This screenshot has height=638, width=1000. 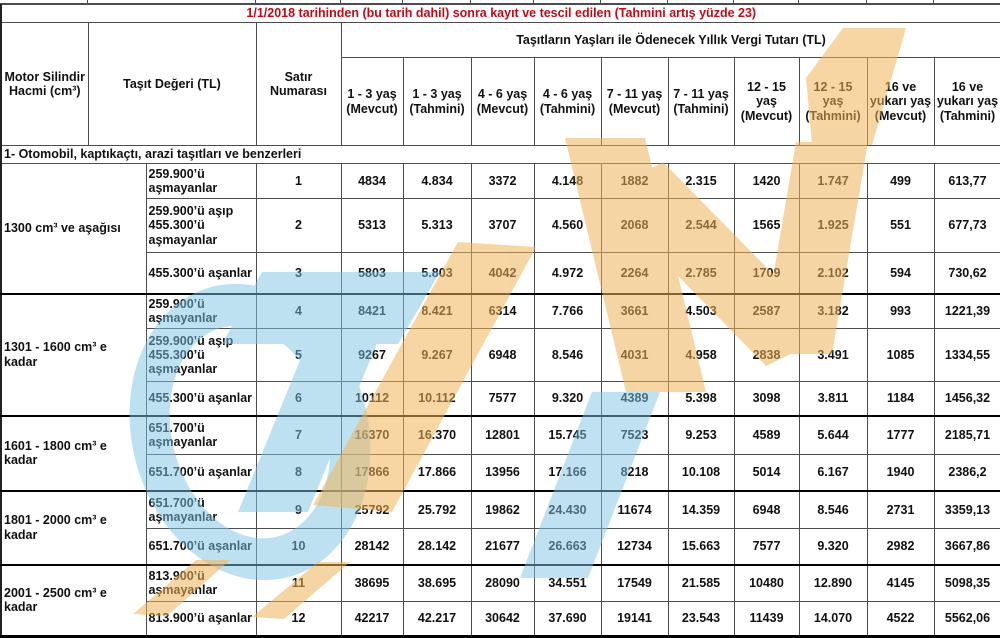 What do you see at coordinates (833, 310) in the screenshot?
I see `tax-value-cell: 3.182` at bounding box center [833, 310].